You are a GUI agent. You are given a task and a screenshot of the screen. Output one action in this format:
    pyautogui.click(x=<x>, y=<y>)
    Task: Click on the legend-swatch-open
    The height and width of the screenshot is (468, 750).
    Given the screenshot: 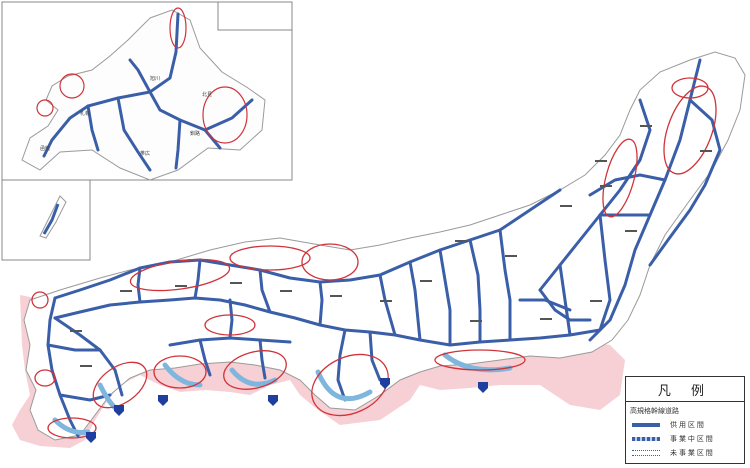 What is the action you would take?
    pyautogui.click(x=646, y=425)
    